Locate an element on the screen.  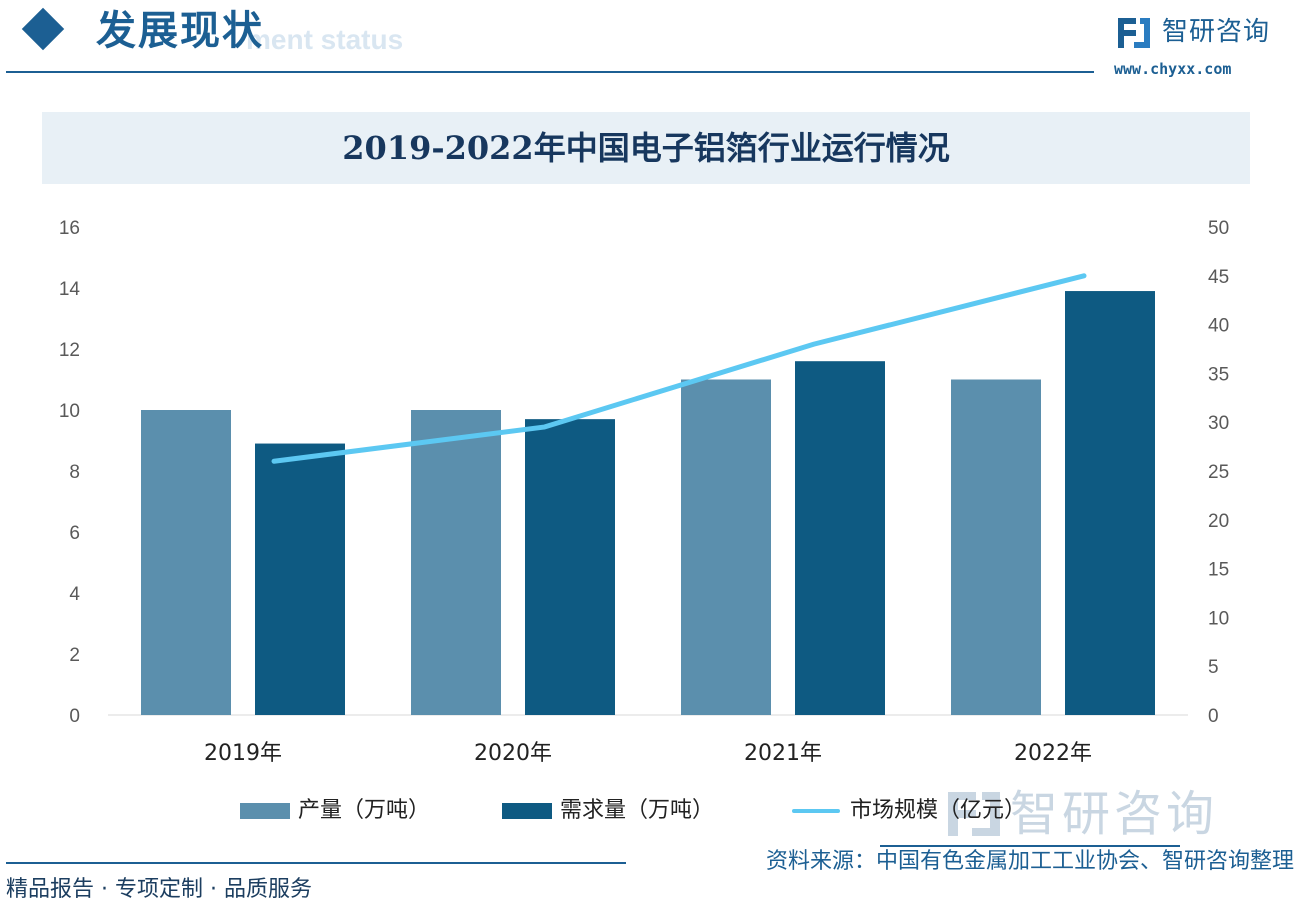
y-right-tick-label: 30 is located at coordinates (1218, 423).